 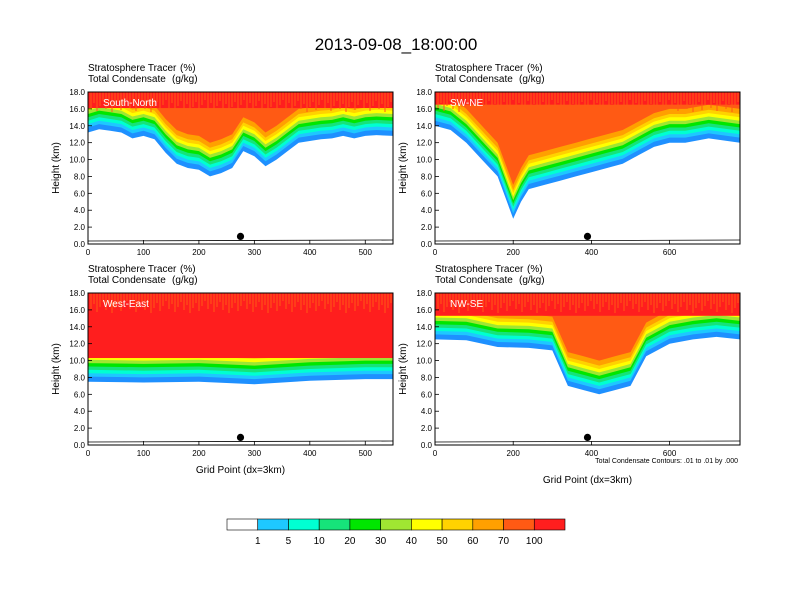 What do you see at coordinates (443, 541) in the screenshot?
I see `colorbar-label: 50` at bounding box center [443, 541].